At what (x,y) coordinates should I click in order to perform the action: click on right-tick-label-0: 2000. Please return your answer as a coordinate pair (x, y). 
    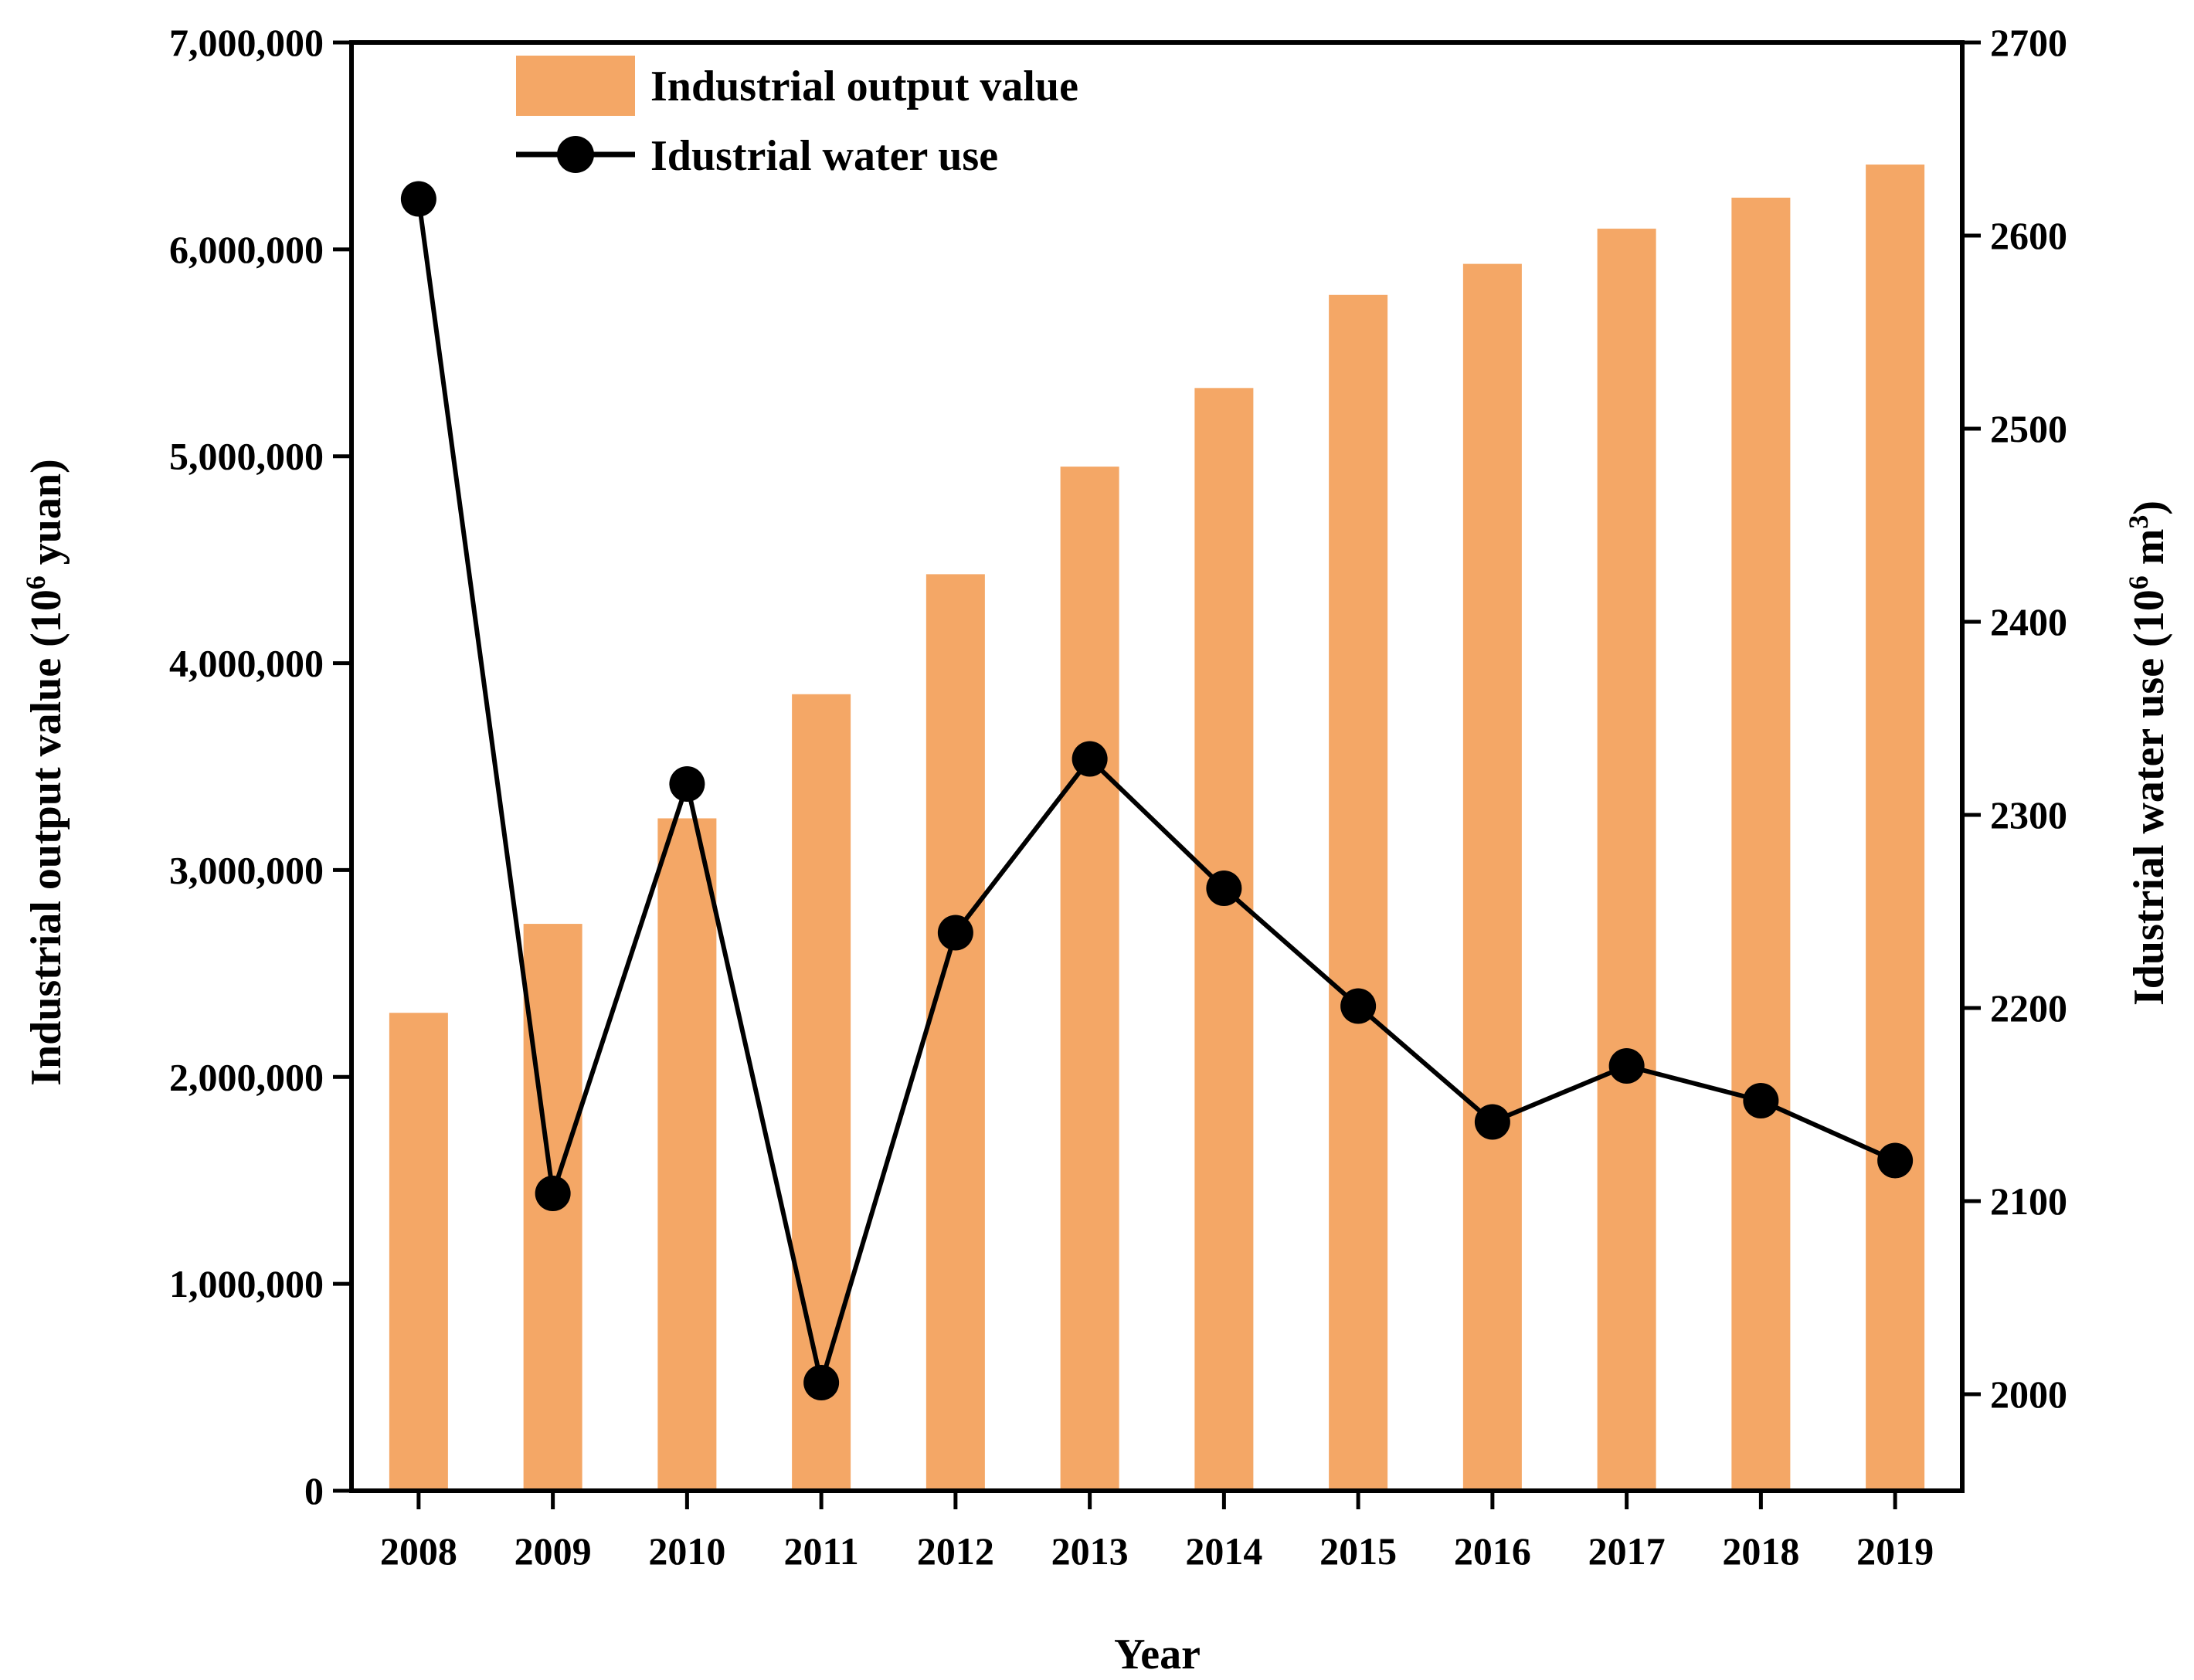
    Looking at the image, I should click on (2028, 1394).